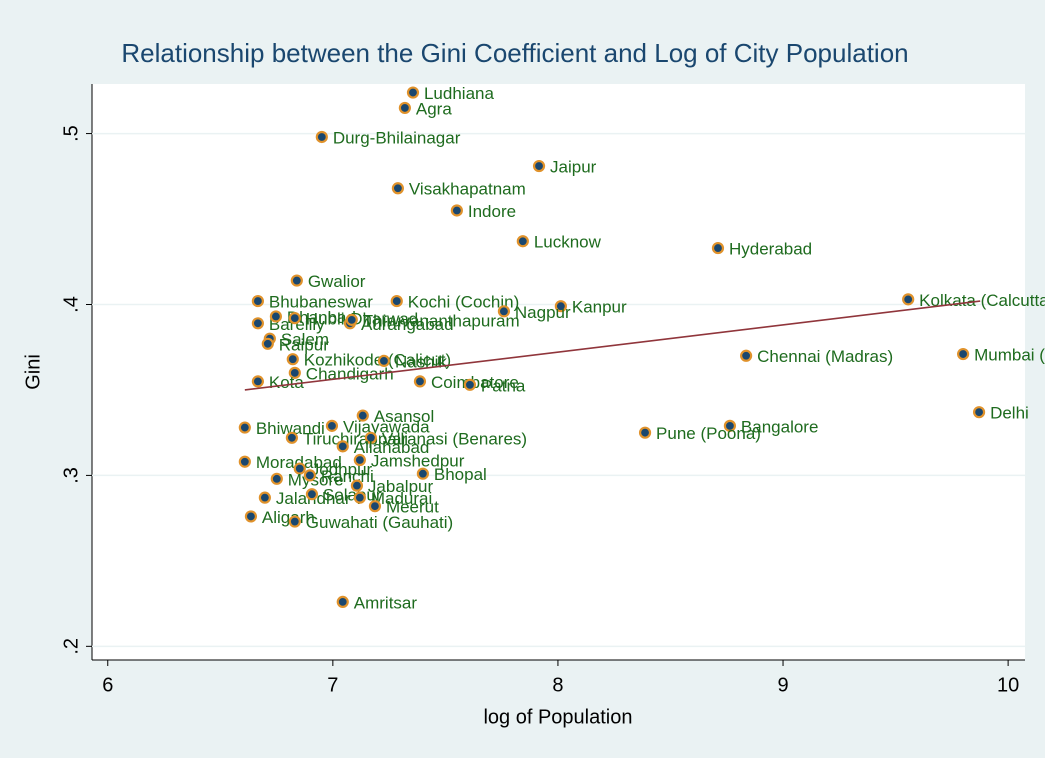 The width and height of the screenshot is (1045, 758). What do you see at coordinates (71, 304) in the screenshot?
I see `y-tick-label: .4` at bounding box center [71, 304].